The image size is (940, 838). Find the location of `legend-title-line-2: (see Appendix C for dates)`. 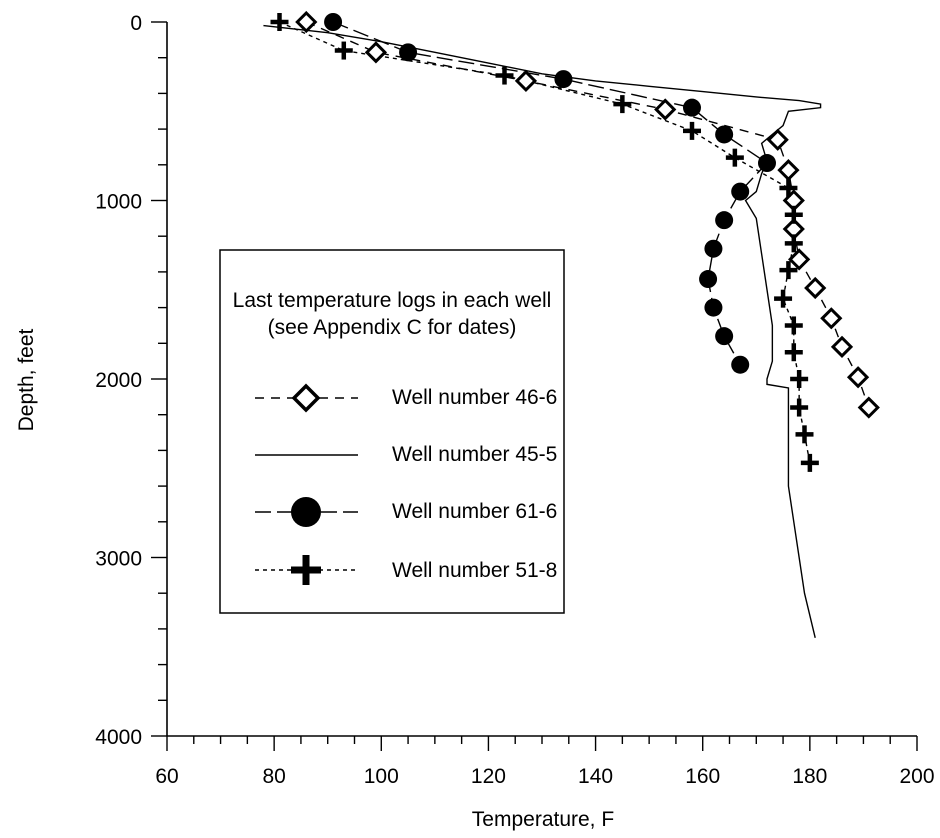

legend-title-line-2: (see Appendix C for dates) is located at coordinates (392, 327).